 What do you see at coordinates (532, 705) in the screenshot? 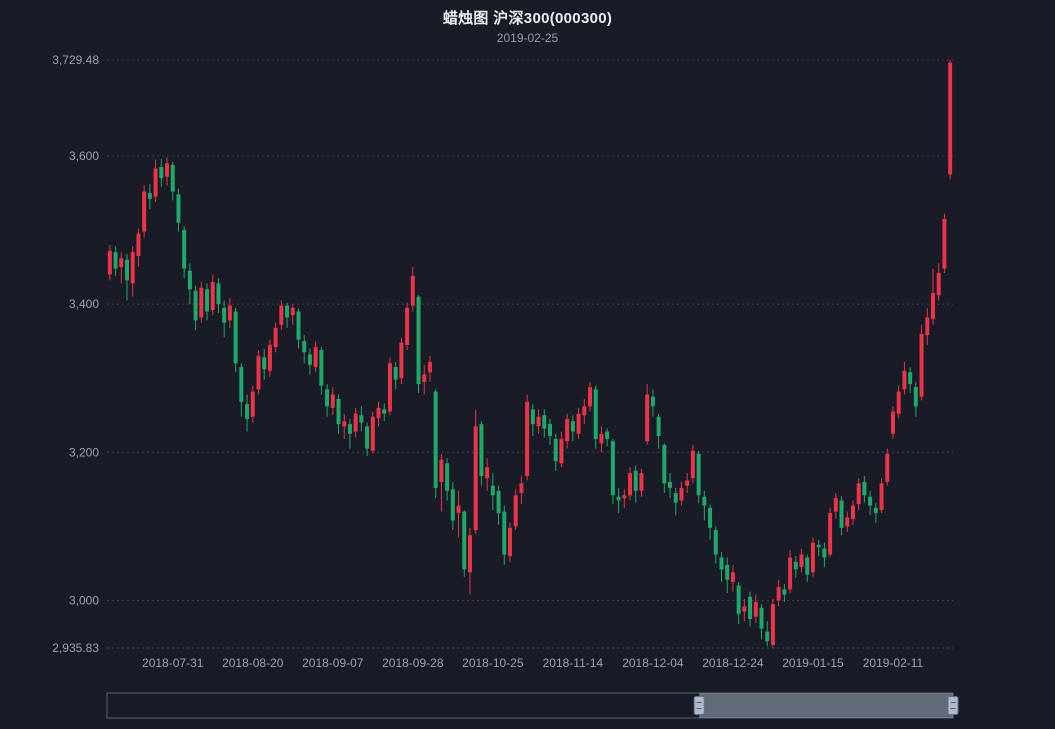
I see `datazoom` at bounding box center [532, 705].